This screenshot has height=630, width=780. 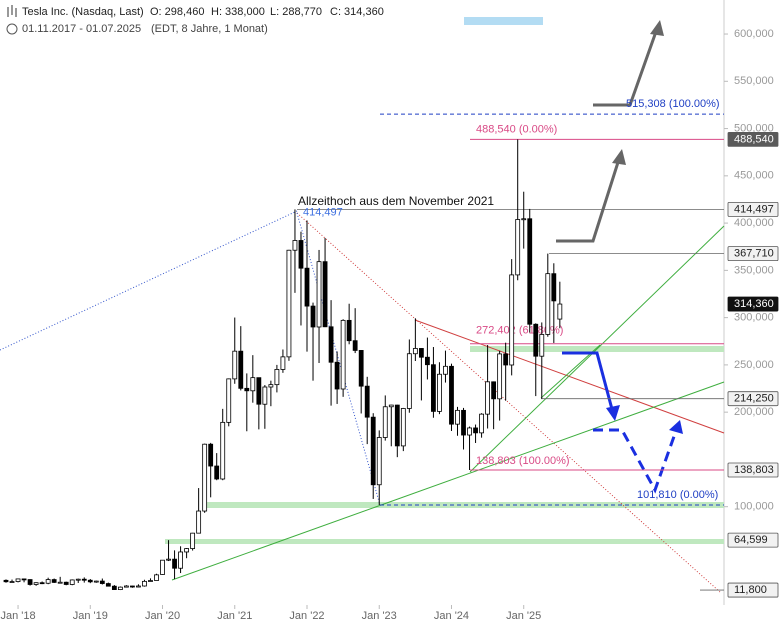 What do you see at coordinates (81, 29) in the screenshot?
I see `date-range: 01.11.2017 - 01.07.2025` at bounding box center [81, 29].